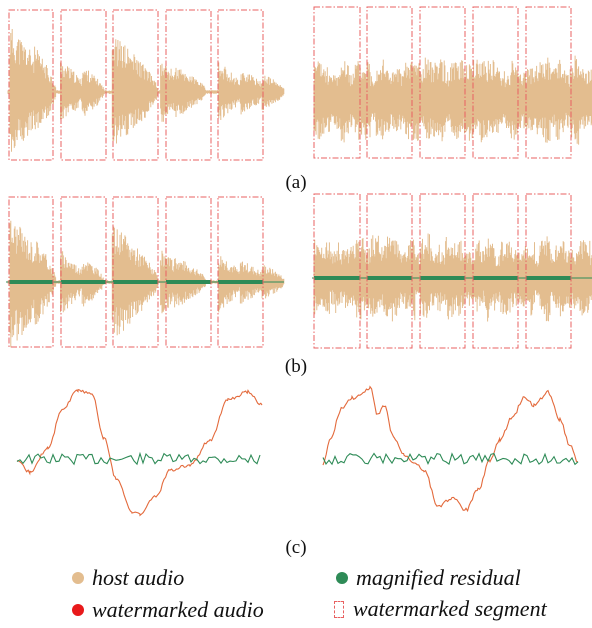  What do you see at coordinates (296, 182) in the screenshot?
I see `caption-a: (a)` at bounding box center [296, 182].